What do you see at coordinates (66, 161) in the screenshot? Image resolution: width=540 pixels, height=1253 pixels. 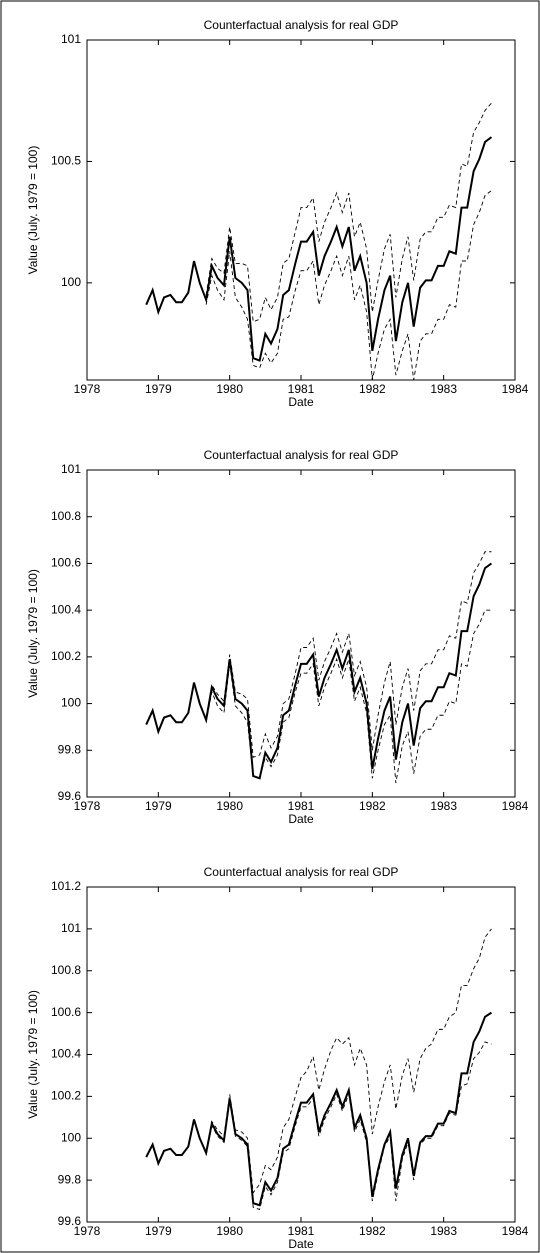 I see `y-tick-label: 100.5` at bounding box center [66, 161].